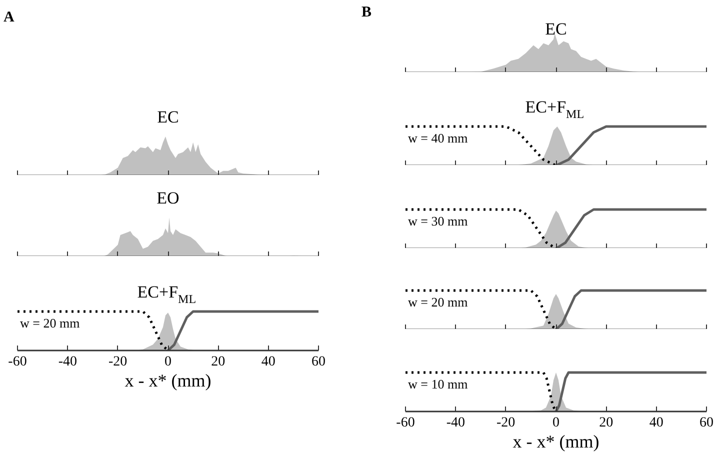  Describe the element at coordinates (438, 138) in the screenshot. I see `annotation: w = 40 mm` at that location.